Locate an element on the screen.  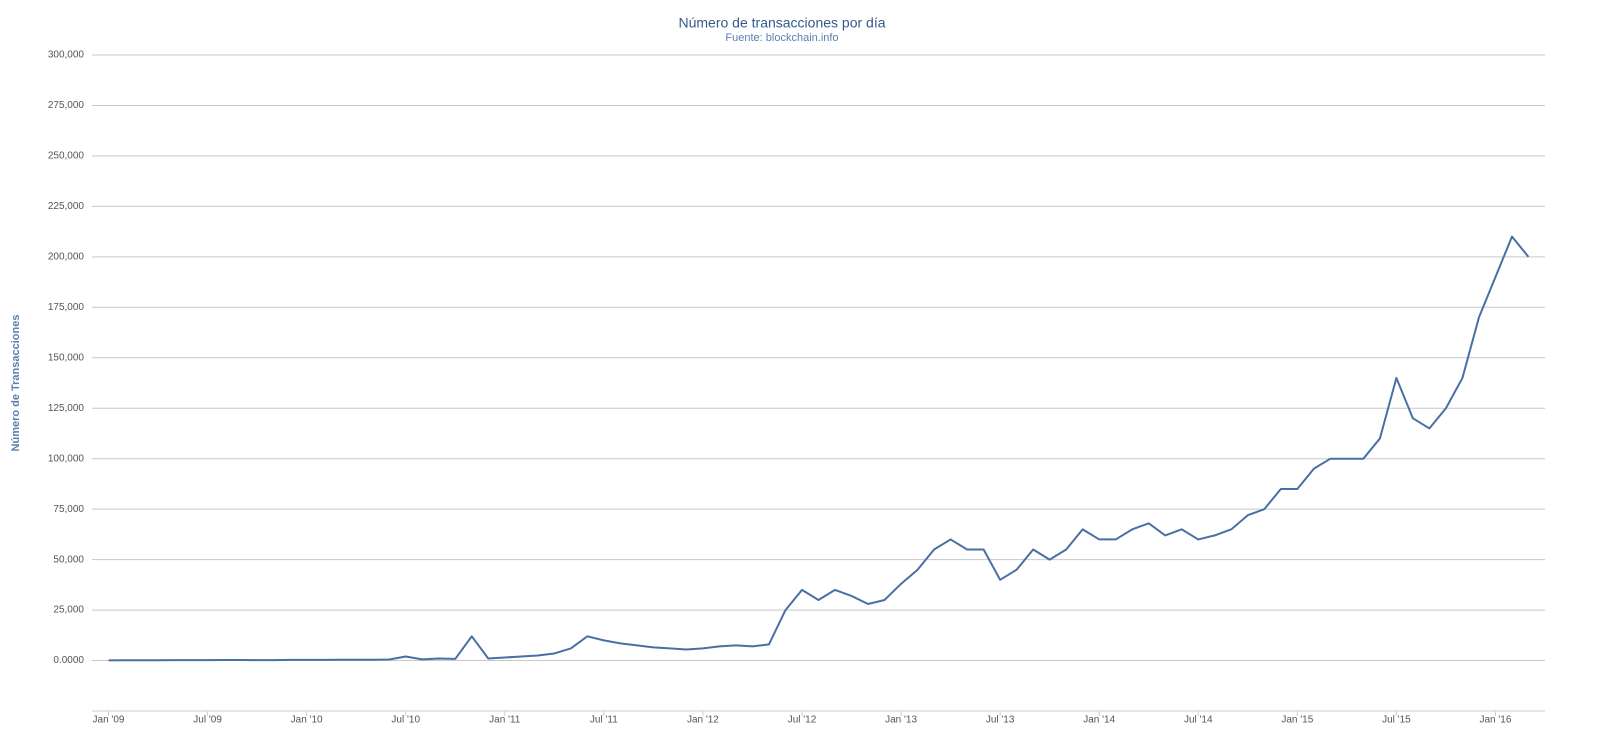
x-tick-label: Jul '14 is located at coordinates (1198, 720).